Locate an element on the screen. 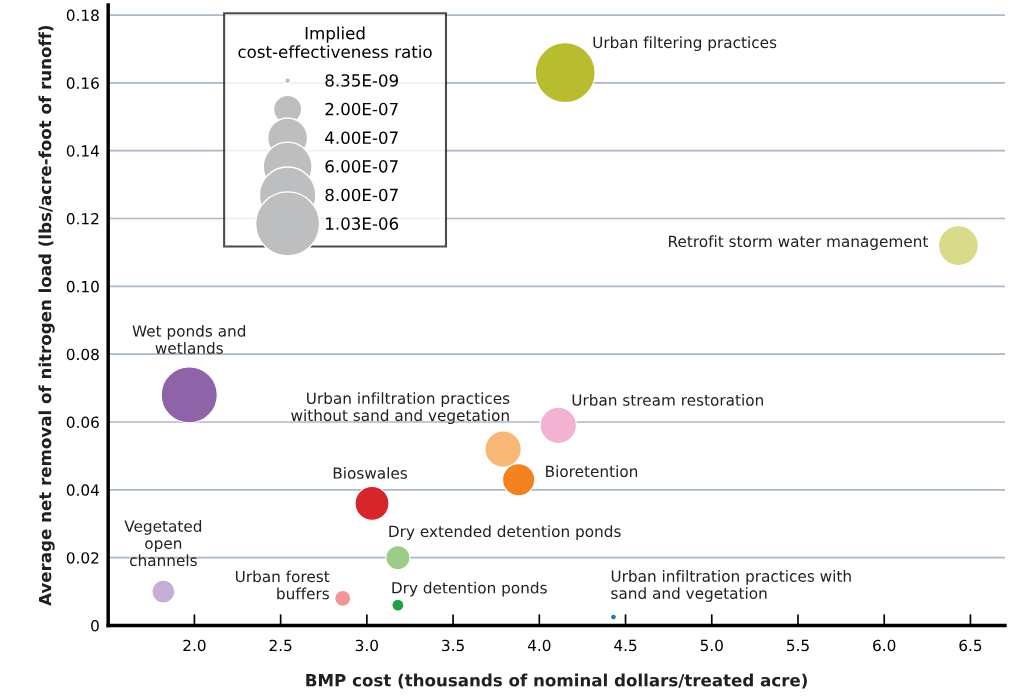 The image size is (1011, 697). annotation: Vegetated open channels is located at coordinates (163, 543).